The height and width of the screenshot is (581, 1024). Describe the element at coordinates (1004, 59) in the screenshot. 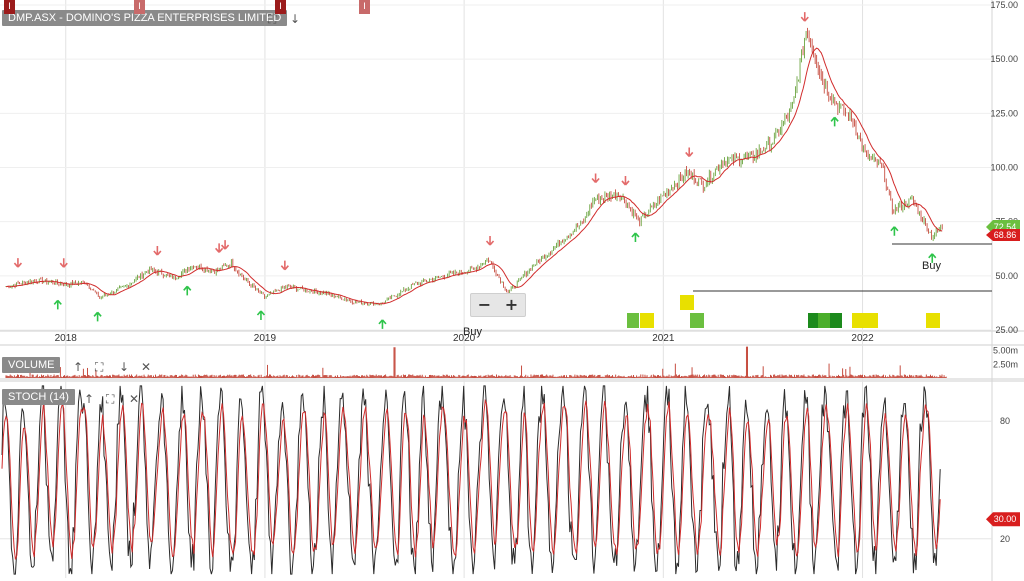

I see `price-tick-label: 150.00` at that location.